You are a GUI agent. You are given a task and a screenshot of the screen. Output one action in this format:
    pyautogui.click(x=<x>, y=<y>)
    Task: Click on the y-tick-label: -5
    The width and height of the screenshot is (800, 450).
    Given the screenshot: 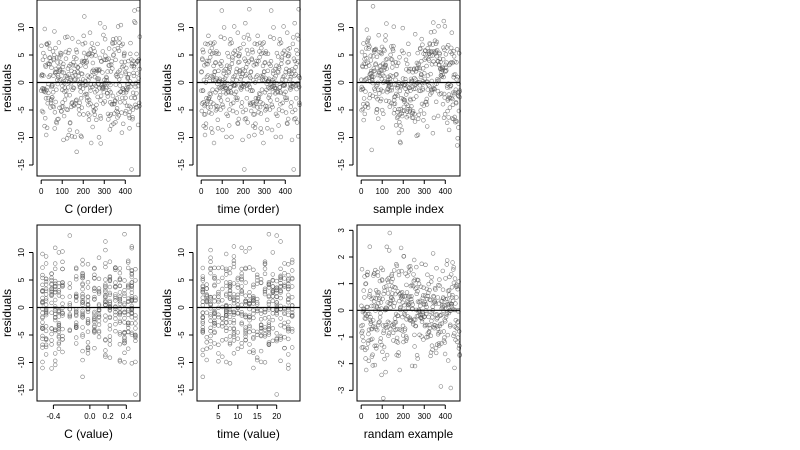 What is the action you would take?
    pyautogui.click(x=341, y=110)
    